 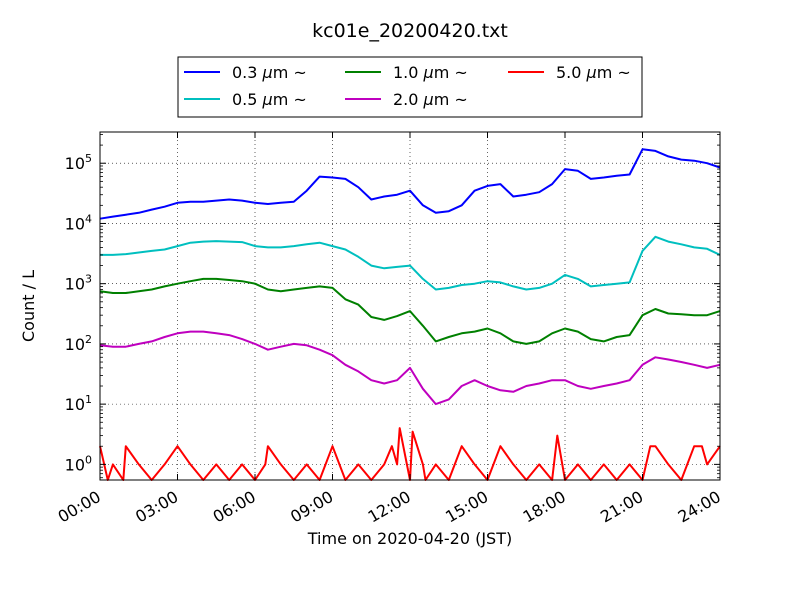 I want to click on y-tick-exponent: 3, so click(x=88, y=279).